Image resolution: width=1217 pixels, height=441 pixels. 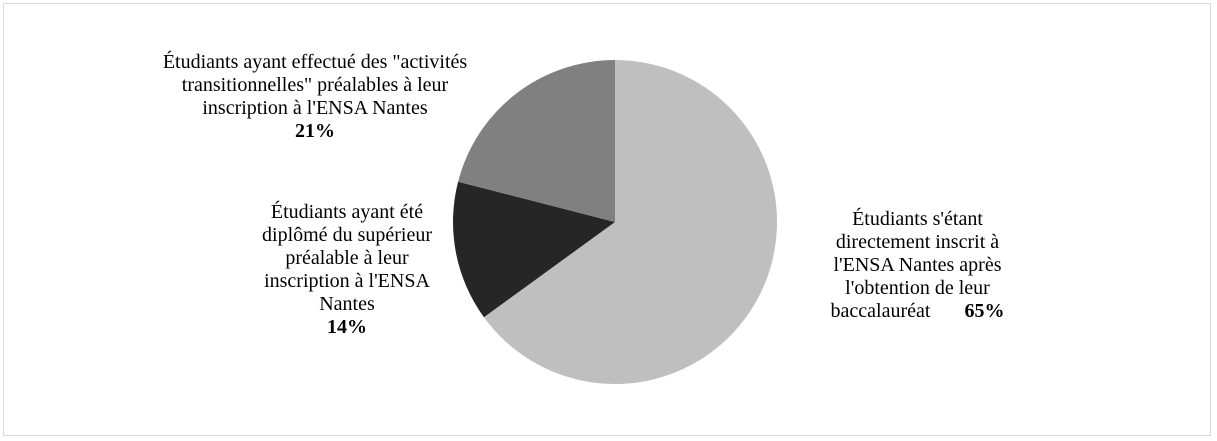 I want to click on slice-label-direct-line-2: directement inscrit à, so click(x=917, y=242).